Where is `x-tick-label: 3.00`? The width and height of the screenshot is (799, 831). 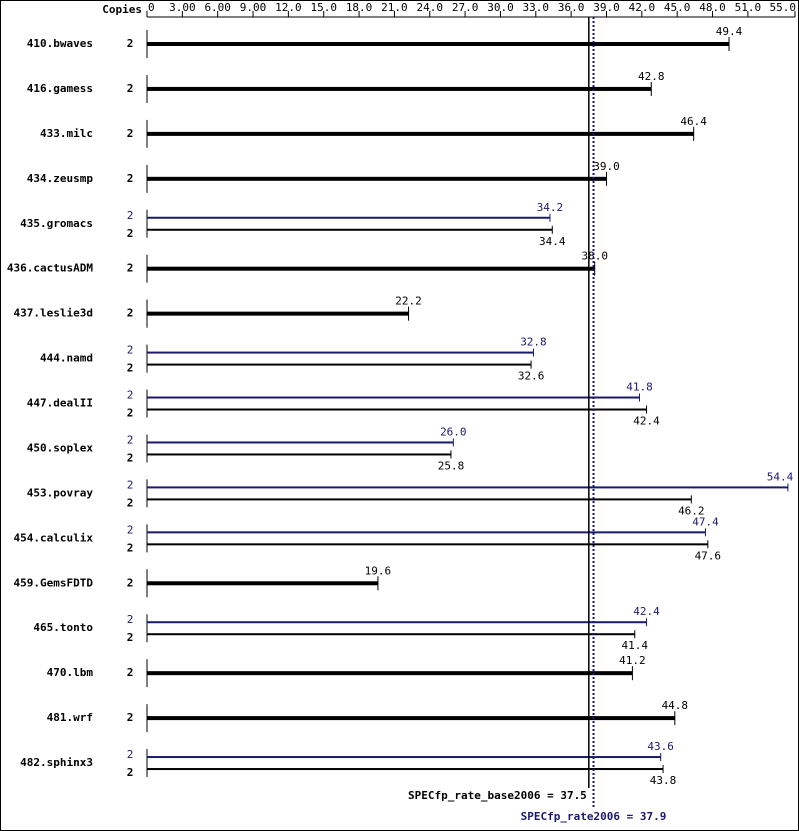 x-tick-label: 3.00 is located at coordinates (182, 7).